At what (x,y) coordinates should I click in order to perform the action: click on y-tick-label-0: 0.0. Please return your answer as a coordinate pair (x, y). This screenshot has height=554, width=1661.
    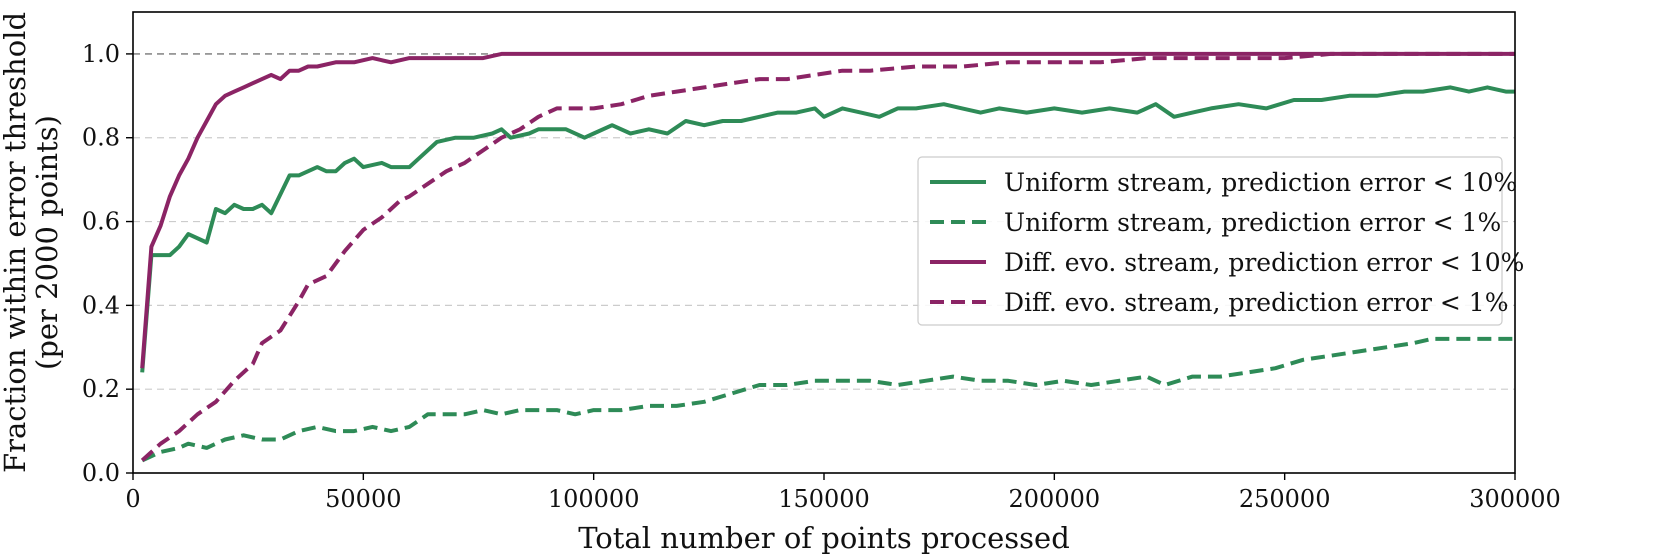
    Looking at the image, I should click on (101, 473).